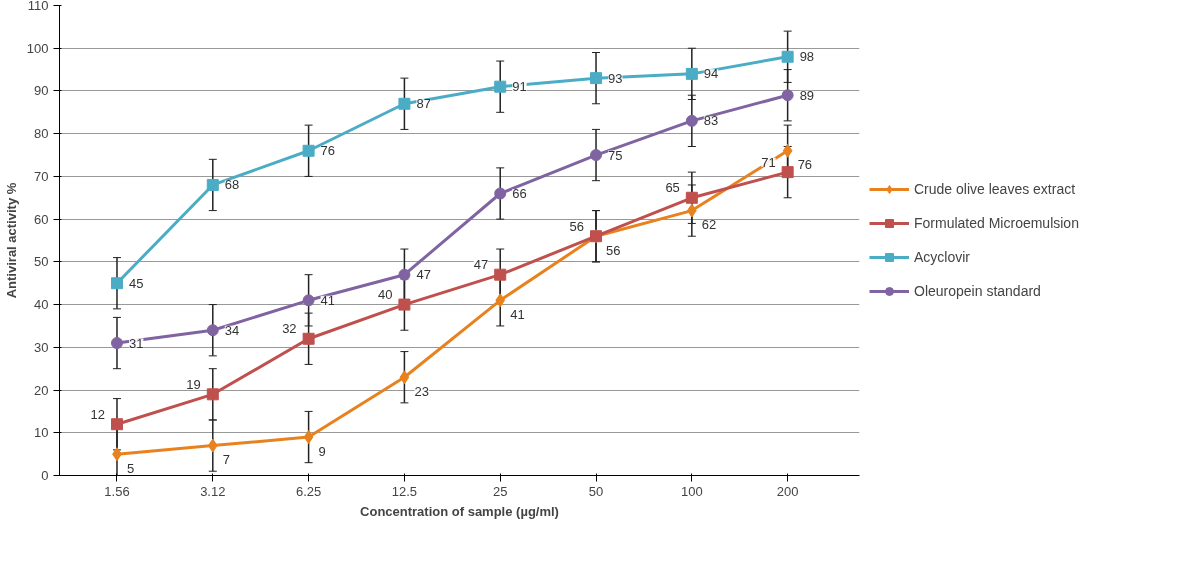 Image resolution: width=1195 pixels, height=583 pixels. I want to click on data-label: 62, so click(709, 225).